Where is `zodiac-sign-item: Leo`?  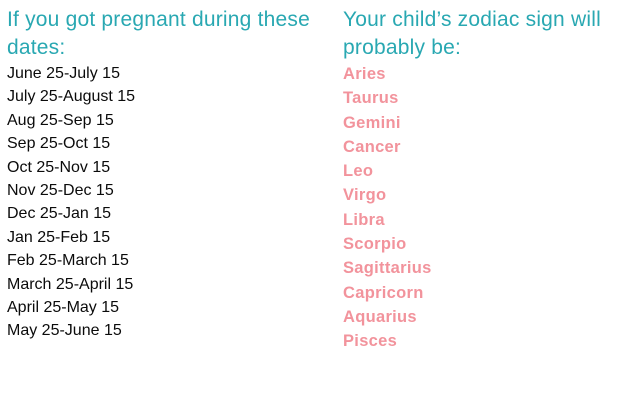 zodiac-sign-item: Leo is located at coordinates (358, 171).